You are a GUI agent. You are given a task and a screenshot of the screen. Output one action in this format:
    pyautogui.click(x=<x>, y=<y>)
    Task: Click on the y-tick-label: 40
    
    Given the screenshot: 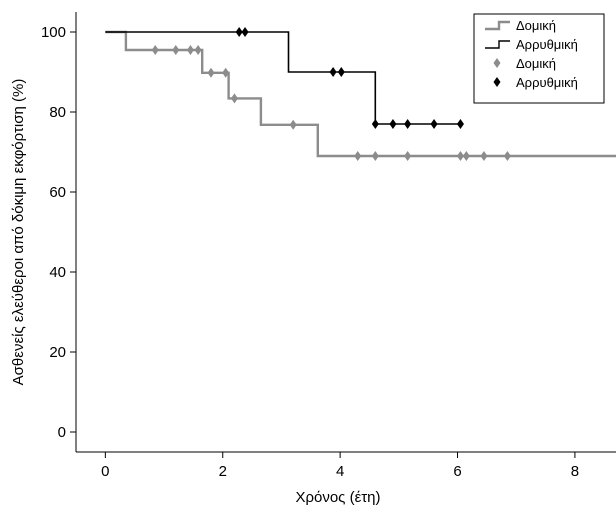 What is the action you would take?
    pyautogui.click(x=57, y=272)
    